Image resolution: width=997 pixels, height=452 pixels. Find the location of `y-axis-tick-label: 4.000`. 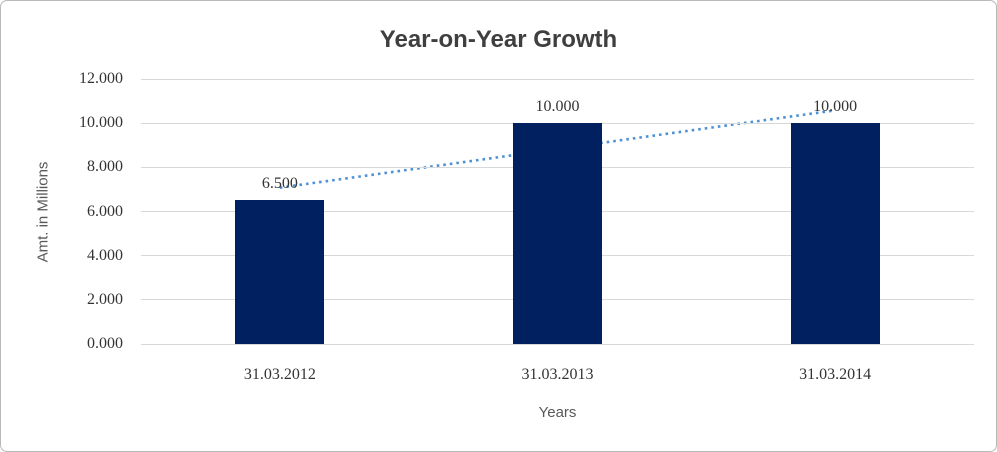

y-axis-tick-label: 4.000 is located at coordinates (105, 255).